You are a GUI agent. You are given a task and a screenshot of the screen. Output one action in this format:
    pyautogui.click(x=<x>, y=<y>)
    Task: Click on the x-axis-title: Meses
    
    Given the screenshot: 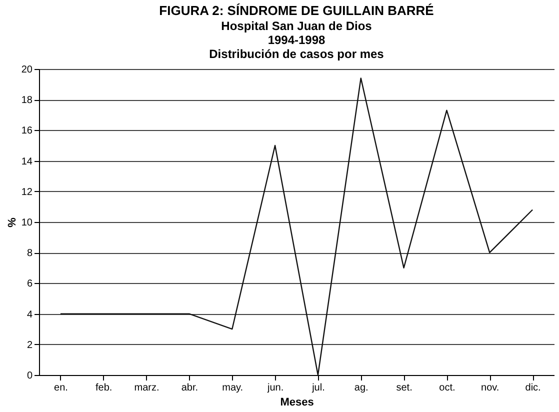 What is the action you would take?
    pyautogui.click(x=297, y=402)
    